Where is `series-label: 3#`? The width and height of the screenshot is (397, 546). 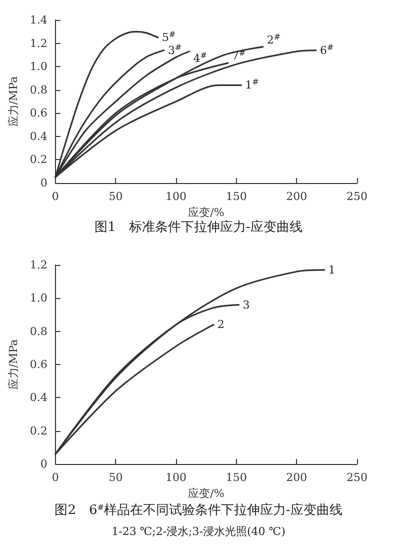 series-label: 3# is located at coordinates (175, 49).